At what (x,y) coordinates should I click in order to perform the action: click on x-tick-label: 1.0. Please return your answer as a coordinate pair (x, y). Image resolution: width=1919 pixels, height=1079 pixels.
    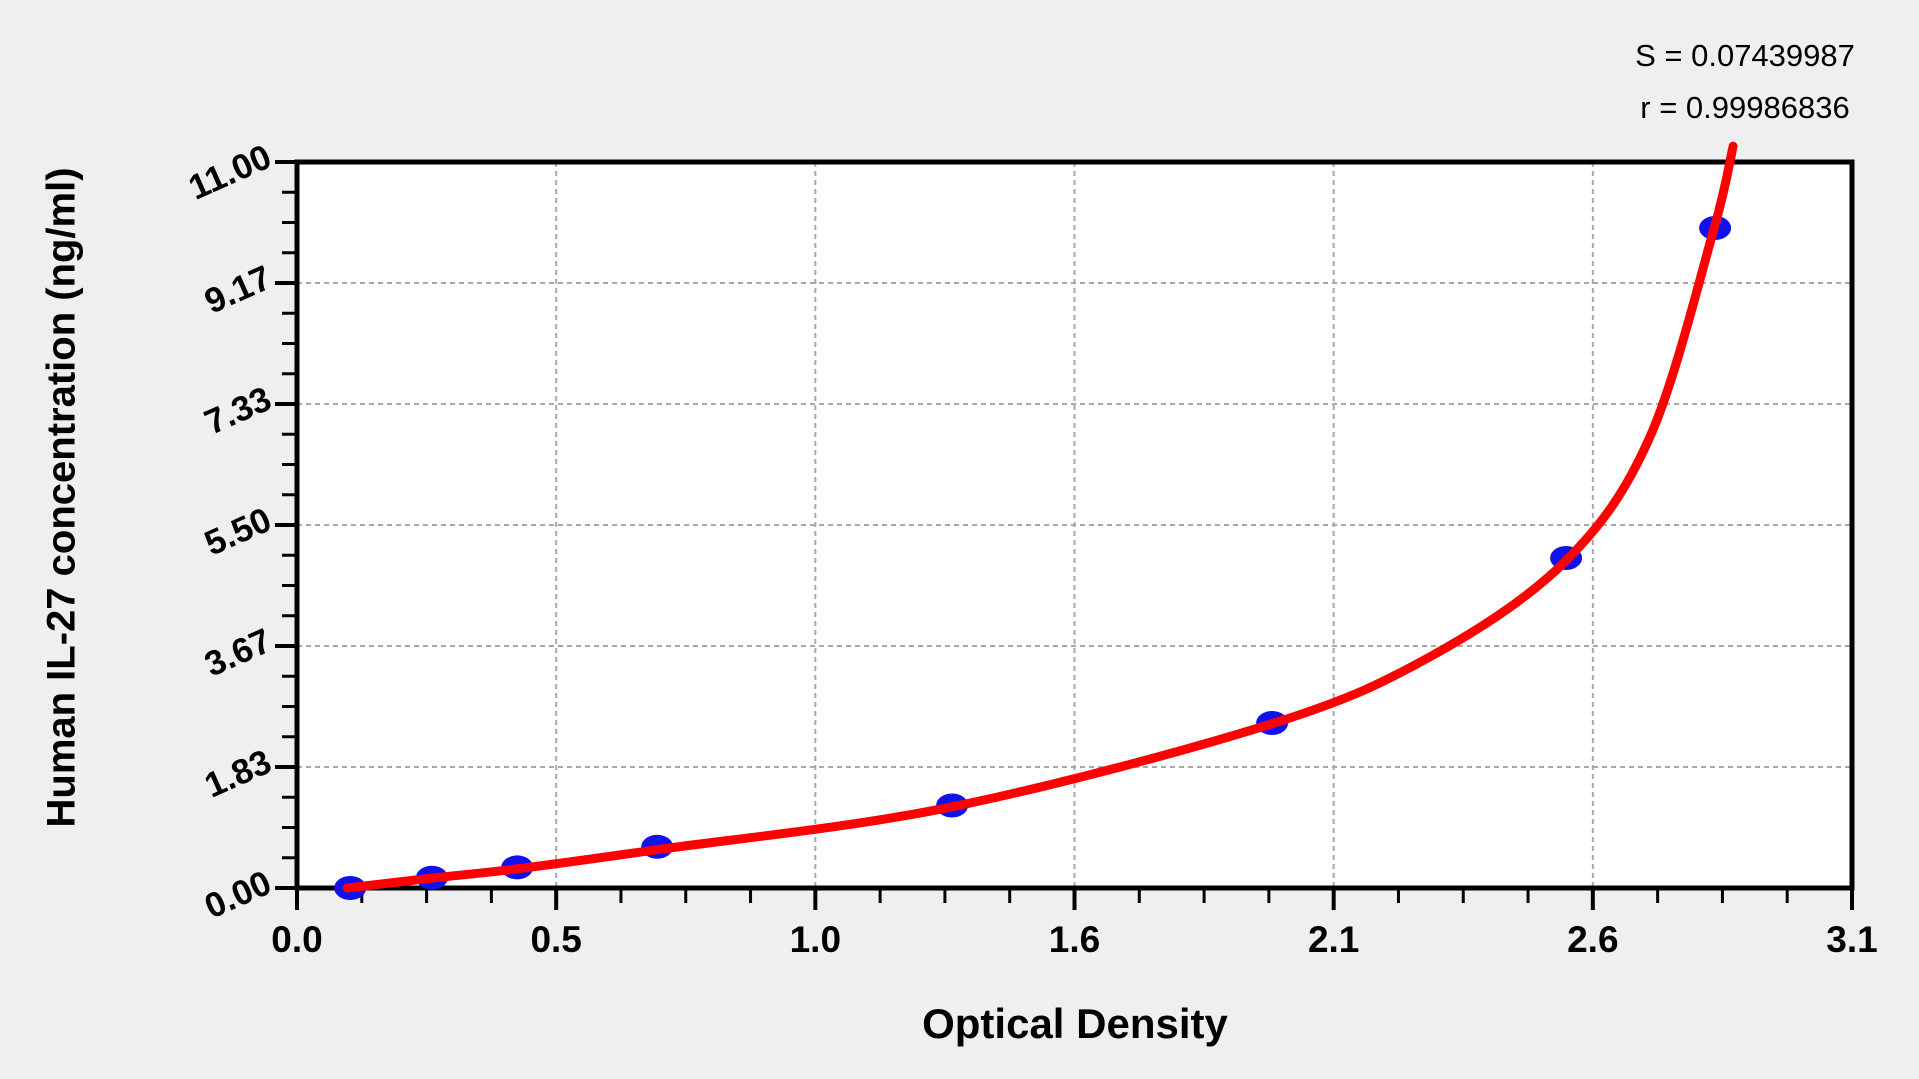
    Looking at the image, I should click on (815, 939).